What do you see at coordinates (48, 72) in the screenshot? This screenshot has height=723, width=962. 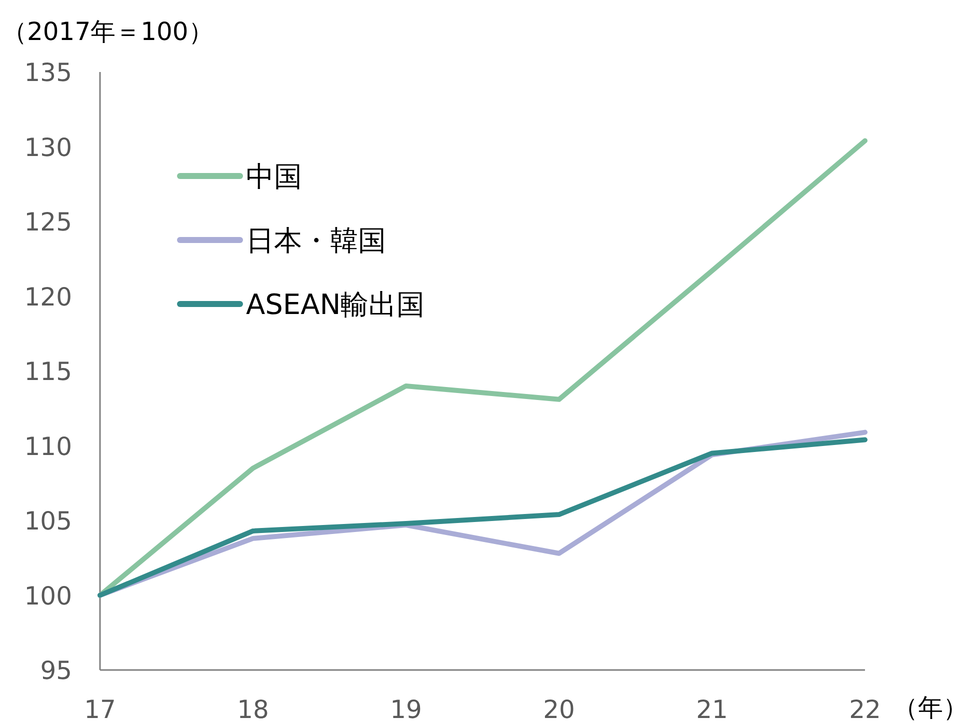 I see `y-tick-label: 135` at bounding box center [48, 72].